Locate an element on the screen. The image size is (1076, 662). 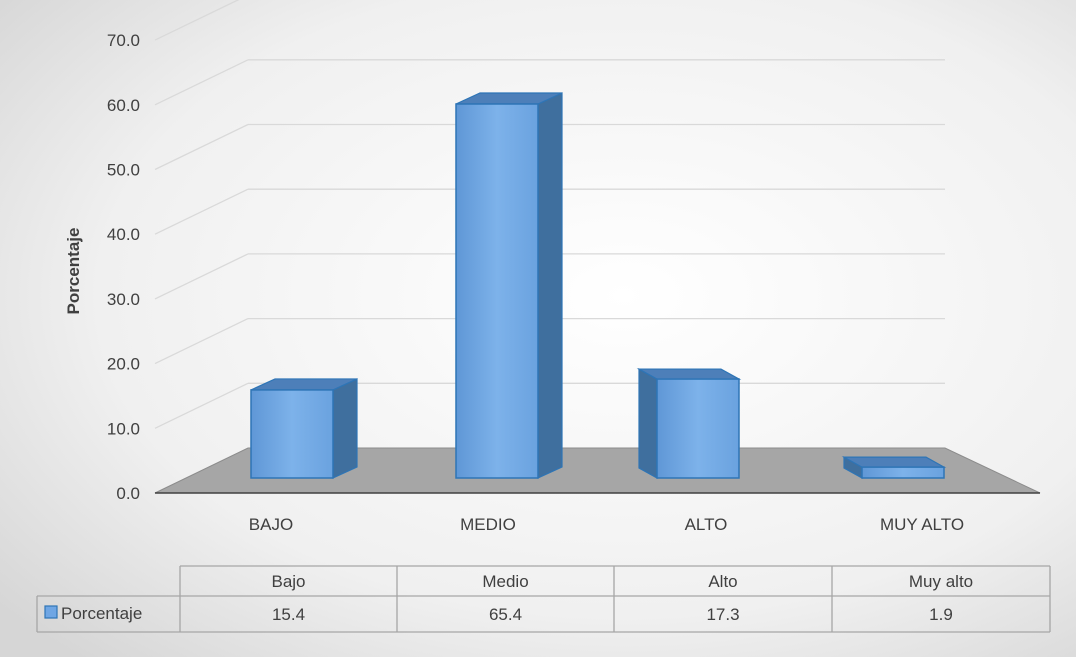
y-tick-label: 0.0 is located at coordinates (128, 493).